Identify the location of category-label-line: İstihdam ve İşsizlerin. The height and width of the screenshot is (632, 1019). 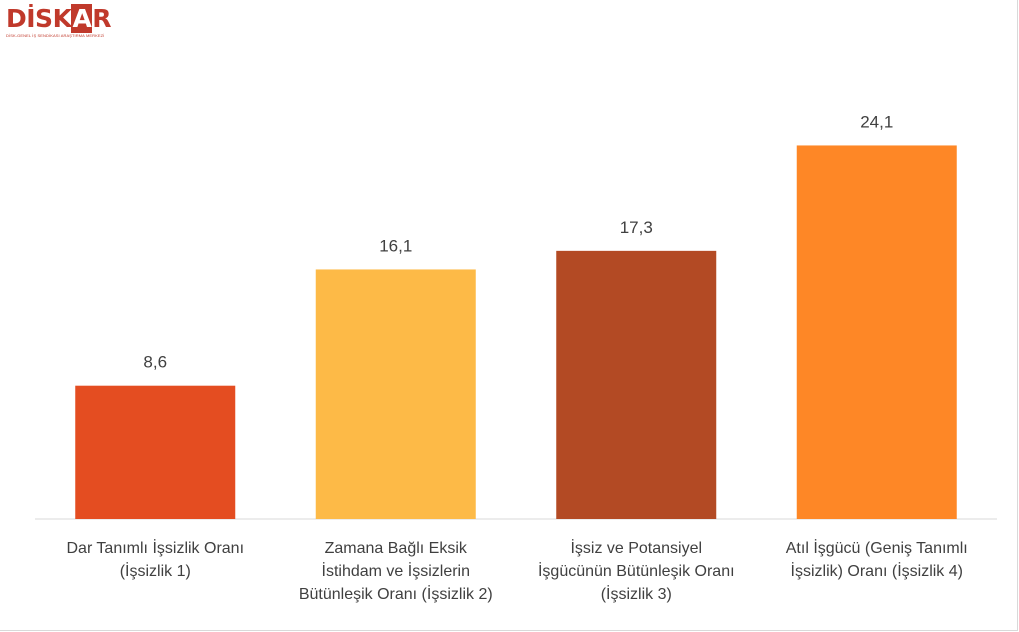
(396, 571).